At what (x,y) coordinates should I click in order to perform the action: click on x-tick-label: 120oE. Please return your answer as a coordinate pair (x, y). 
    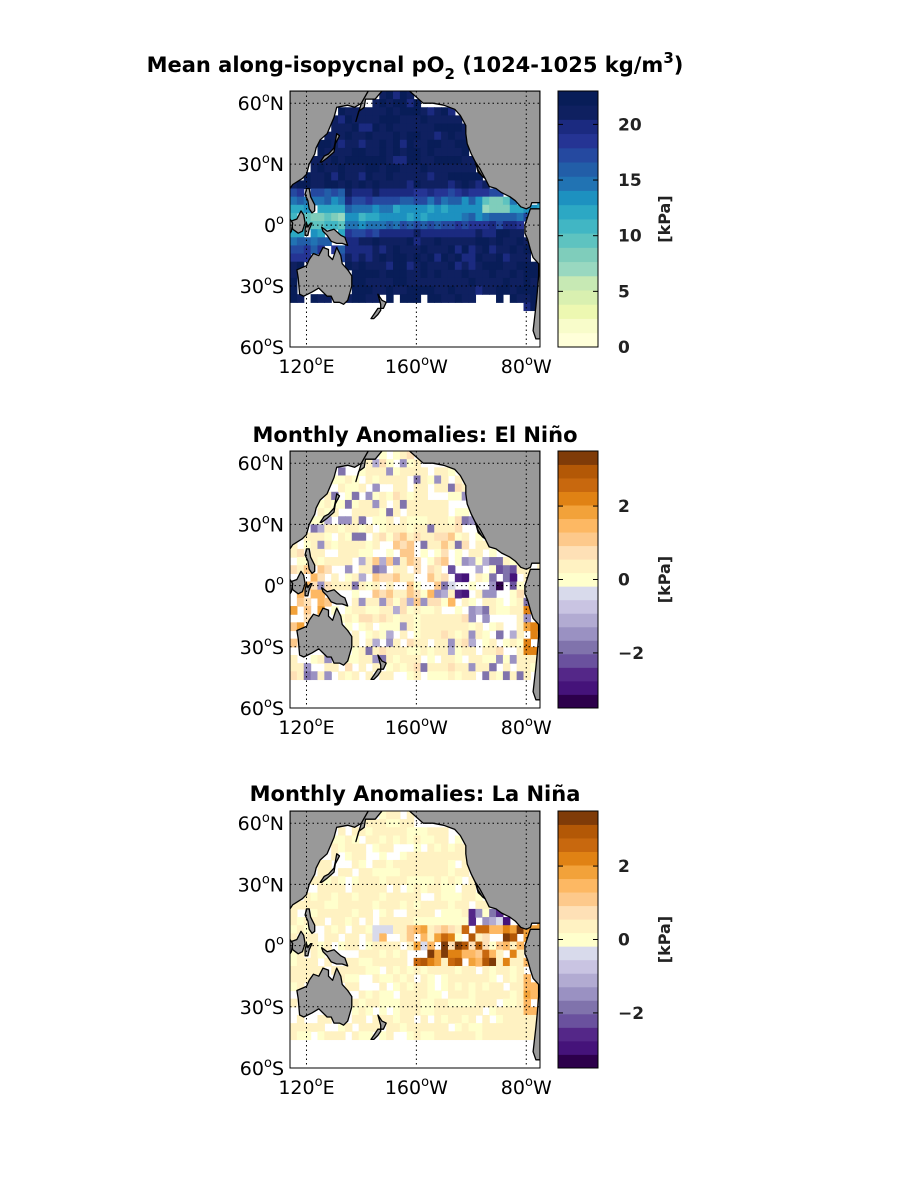
    Looking at the image, I should click on (306, 1087).